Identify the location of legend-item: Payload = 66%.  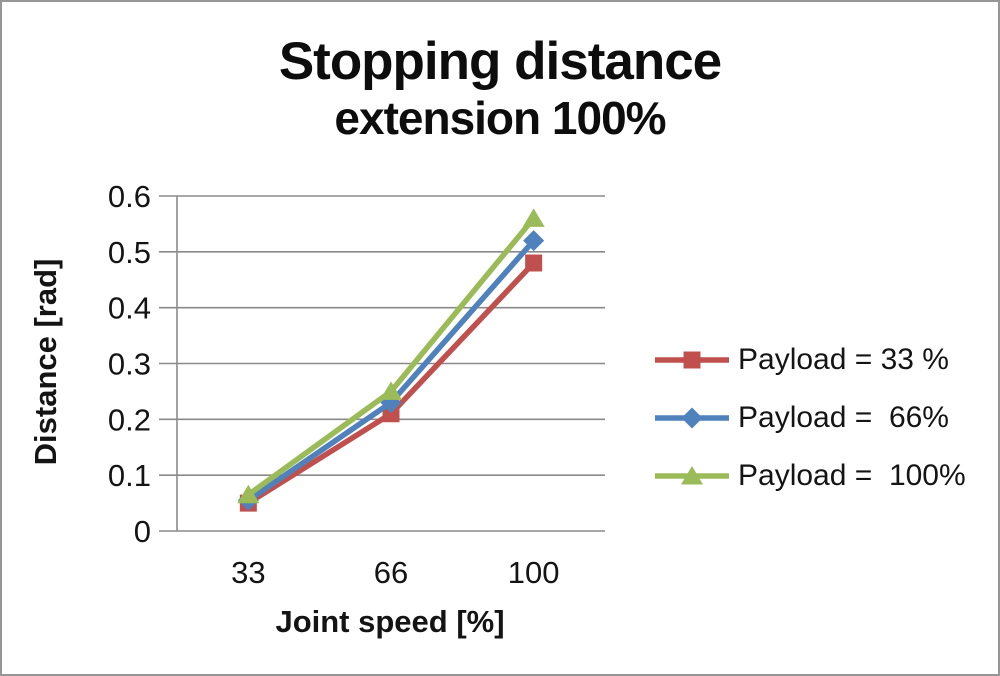
(809, 418).